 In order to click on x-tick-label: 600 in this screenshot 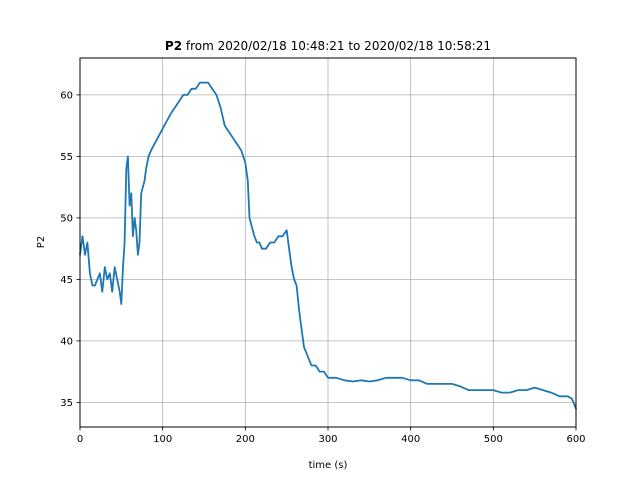, I will do `click(575, 439)`.